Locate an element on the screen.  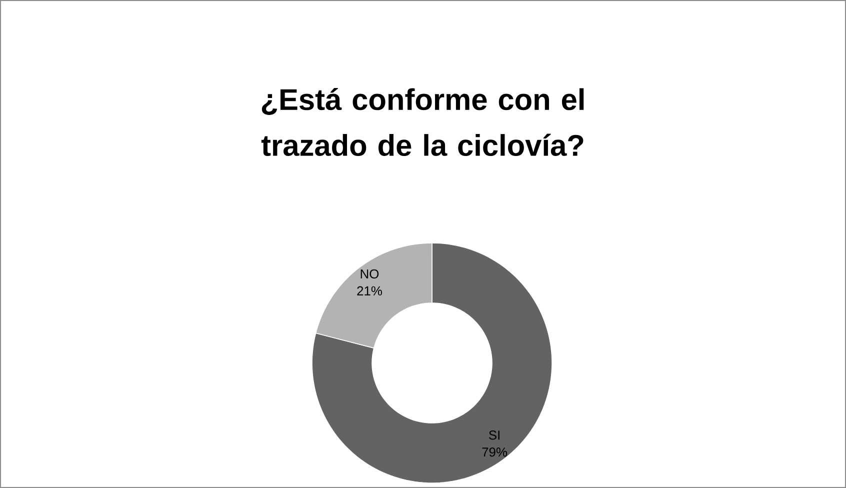
slice-label: NO is located at coordinates (369, 274).